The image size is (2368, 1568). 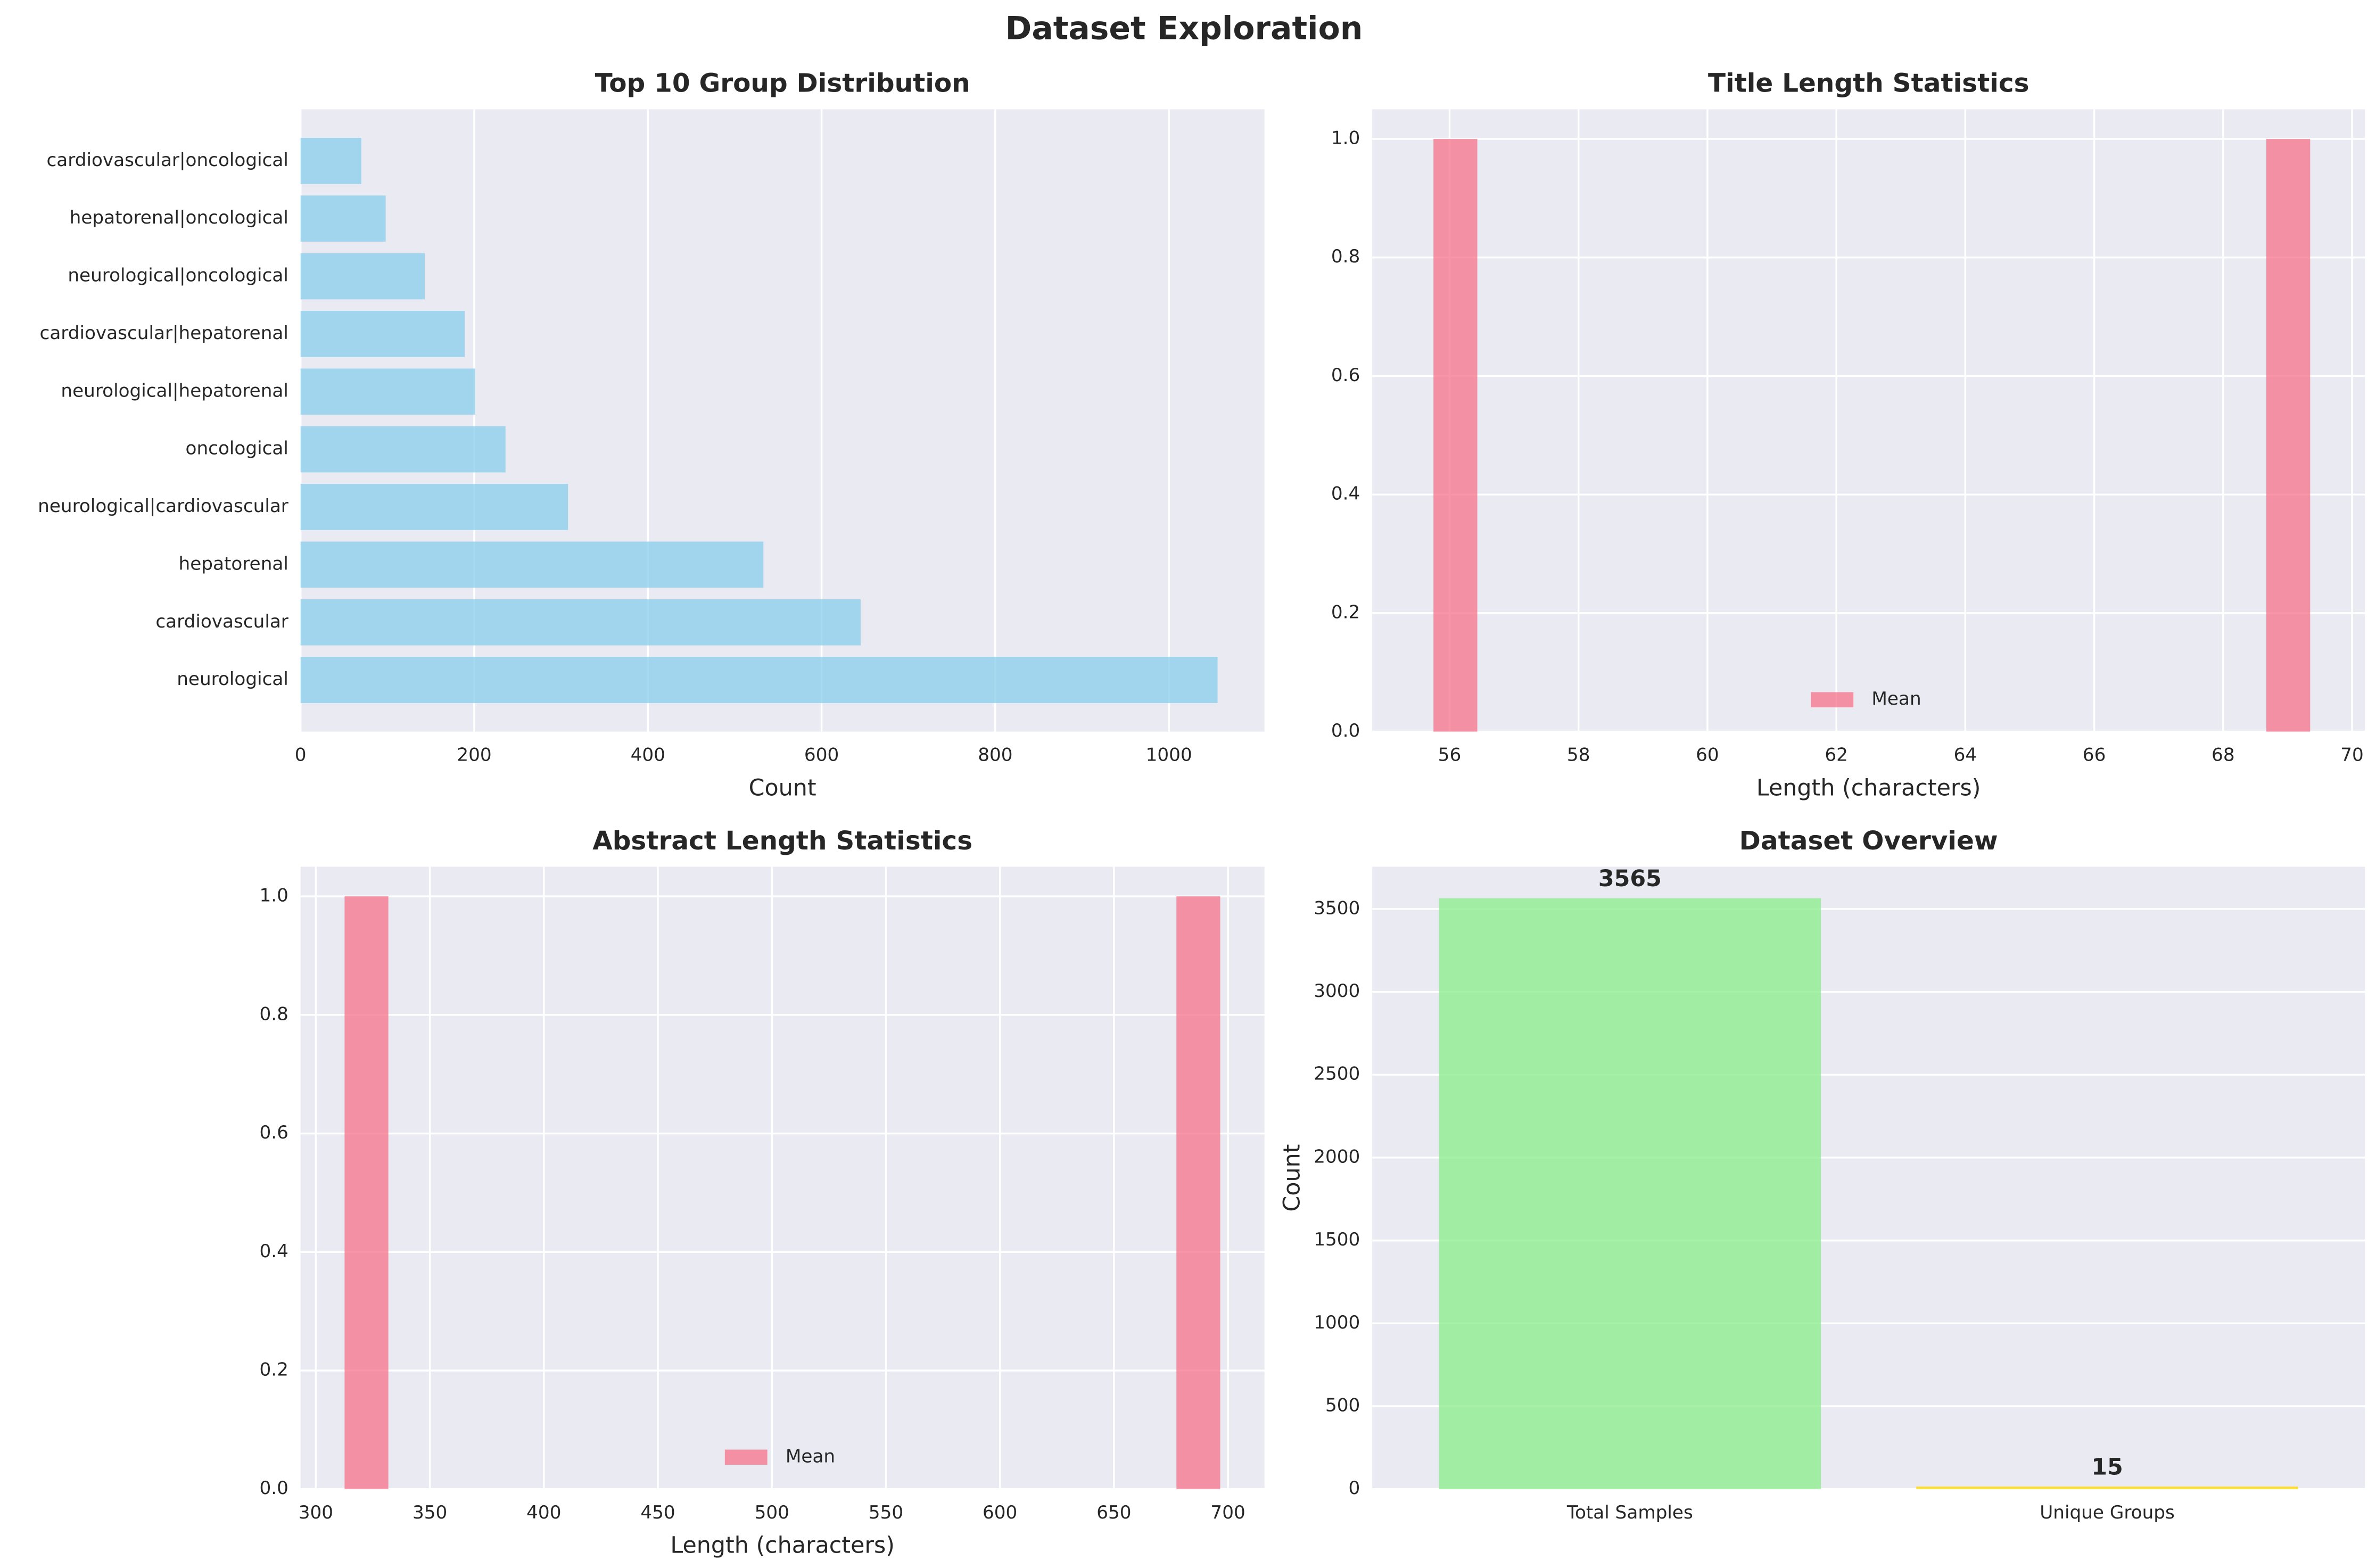 I want to click on value-label: 15, so click(x=2107, y=1467).